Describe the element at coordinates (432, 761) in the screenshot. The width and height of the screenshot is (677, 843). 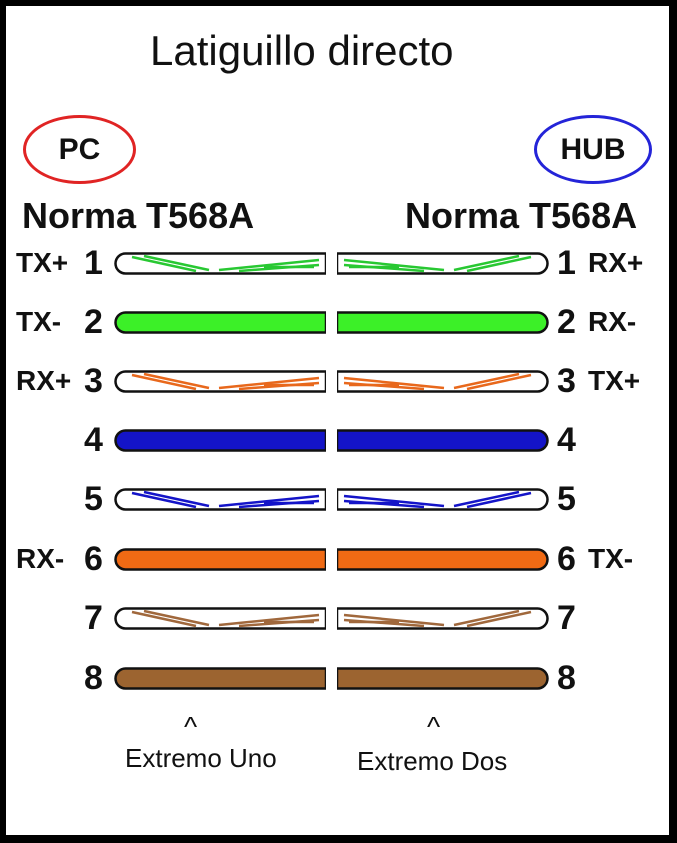
I see `right-end-label: Extremo Dos` at that location.